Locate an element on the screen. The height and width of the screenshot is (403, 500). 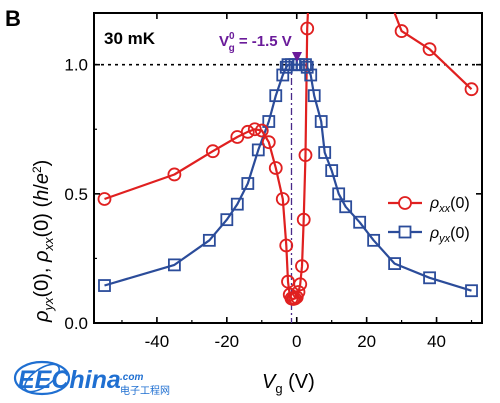
orbit-logo-icon is located at coordinates (42, 378).